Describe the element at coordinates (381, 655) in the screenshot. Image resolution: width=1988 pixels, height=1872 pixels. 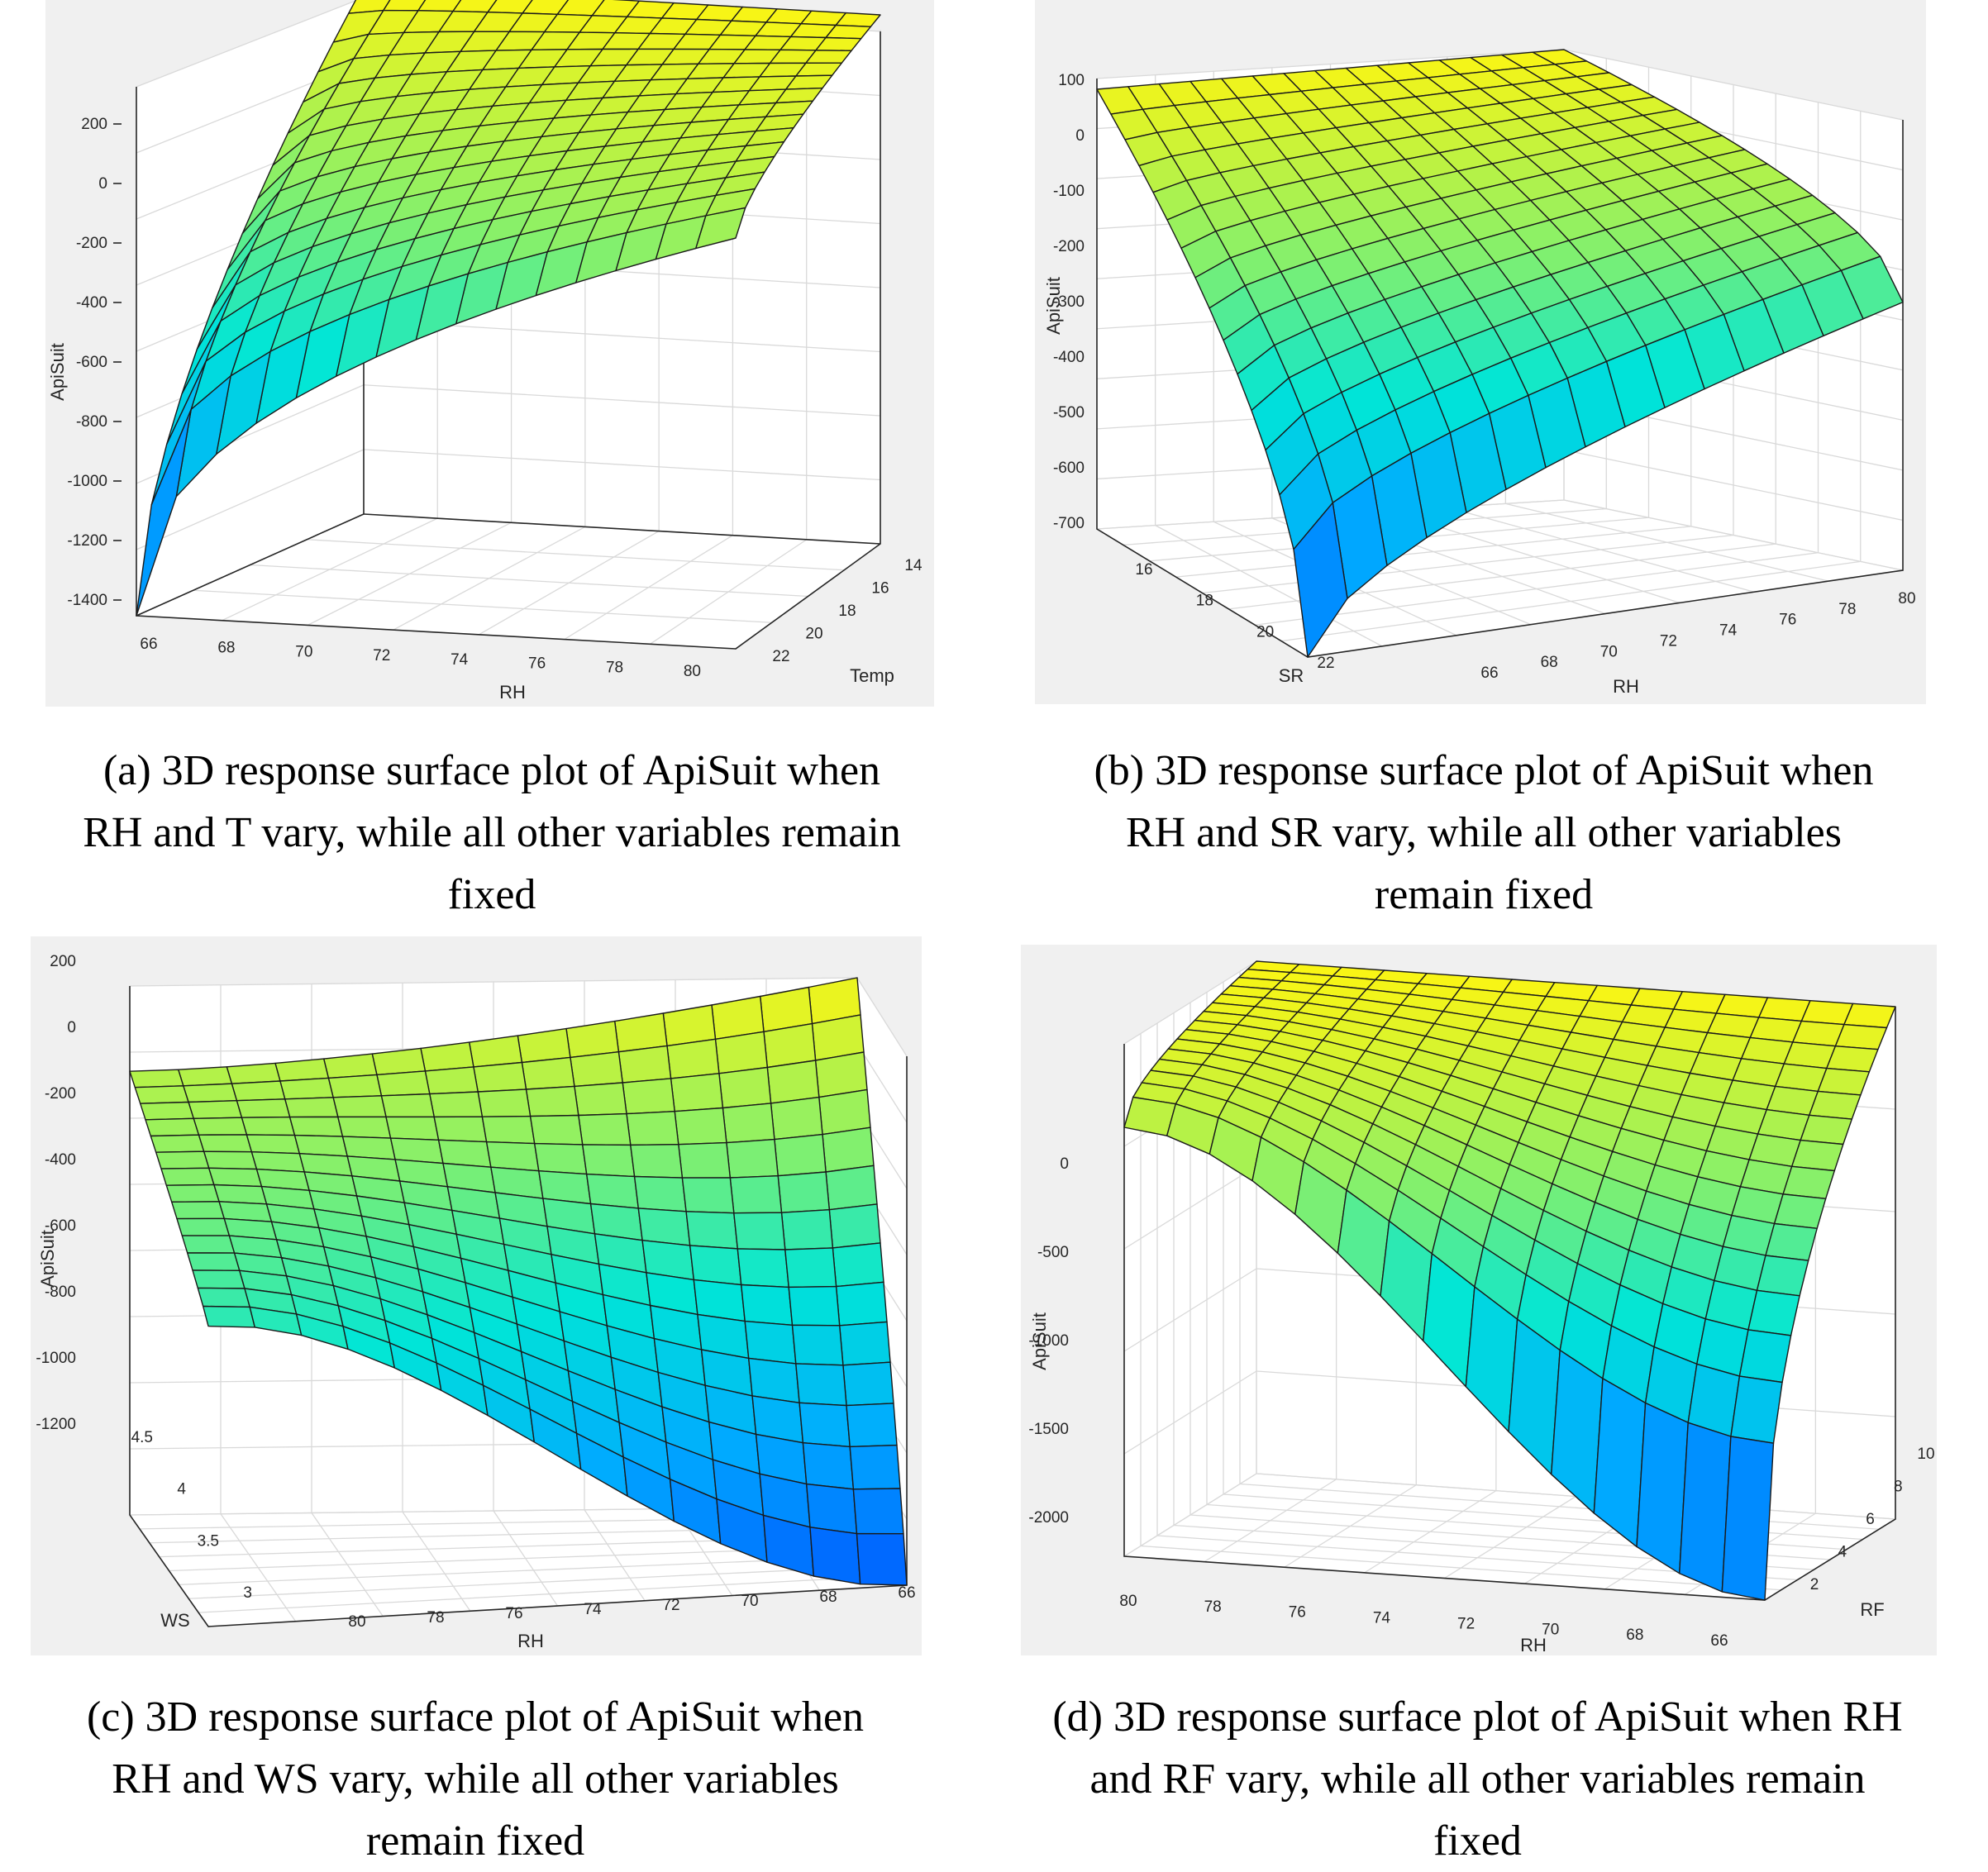
I see `x-tick-a-3: 72` at that location.